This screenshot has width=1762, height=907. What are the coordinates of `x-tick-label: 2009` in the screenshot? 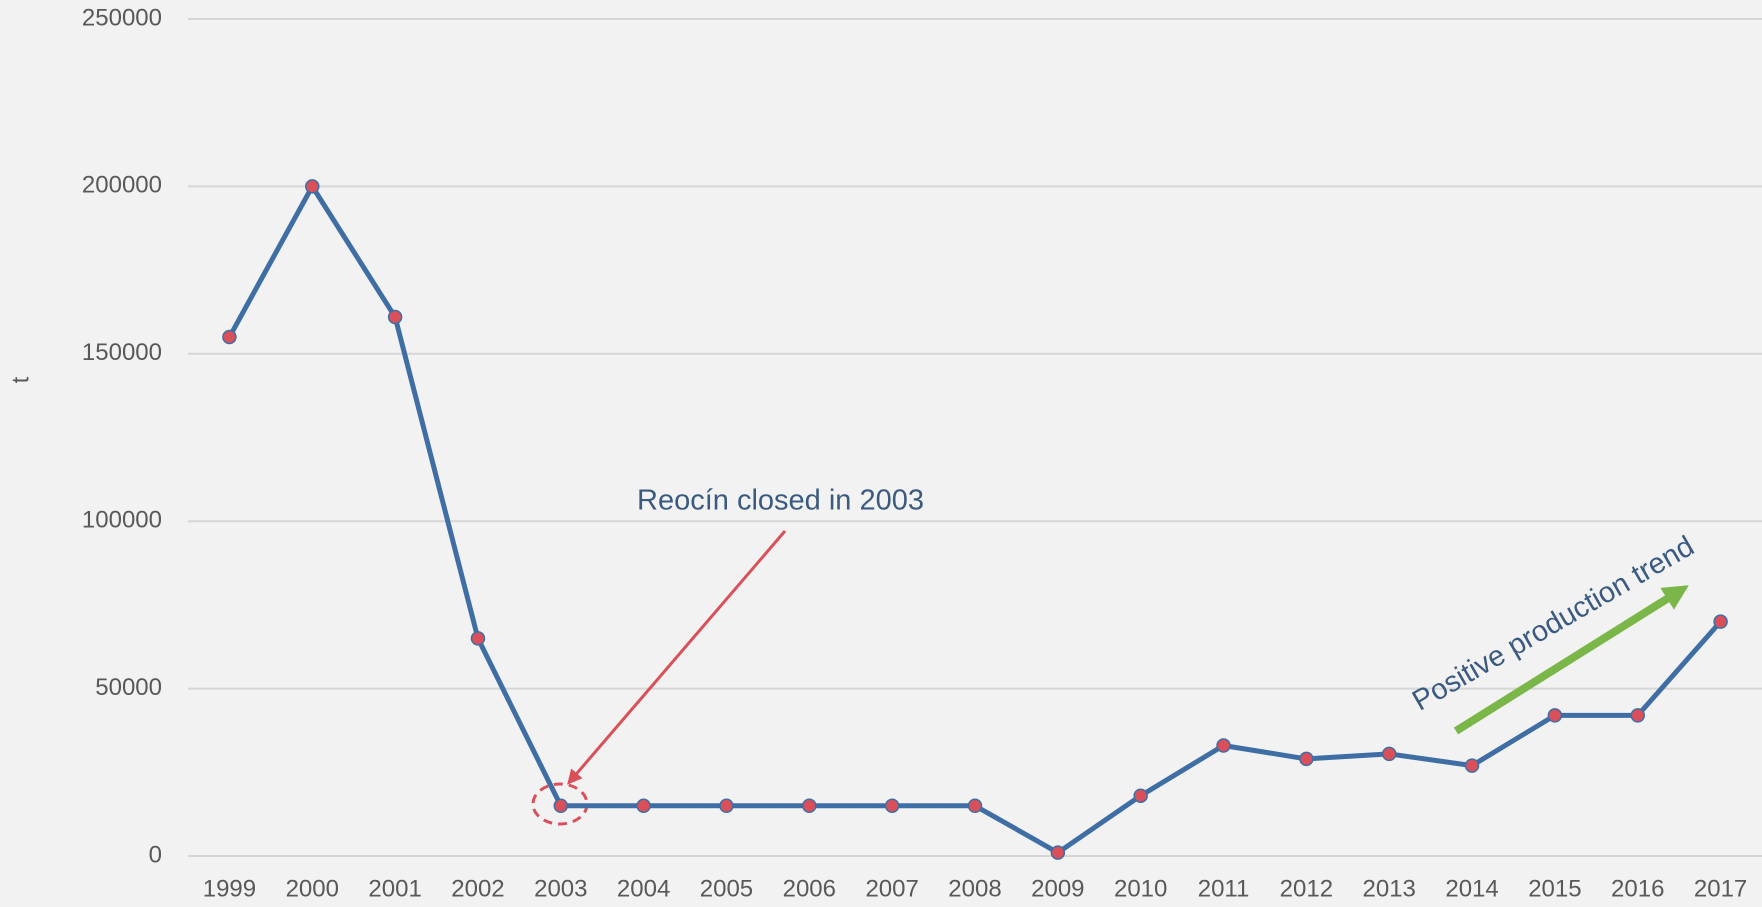 It's located at (1057, 888).